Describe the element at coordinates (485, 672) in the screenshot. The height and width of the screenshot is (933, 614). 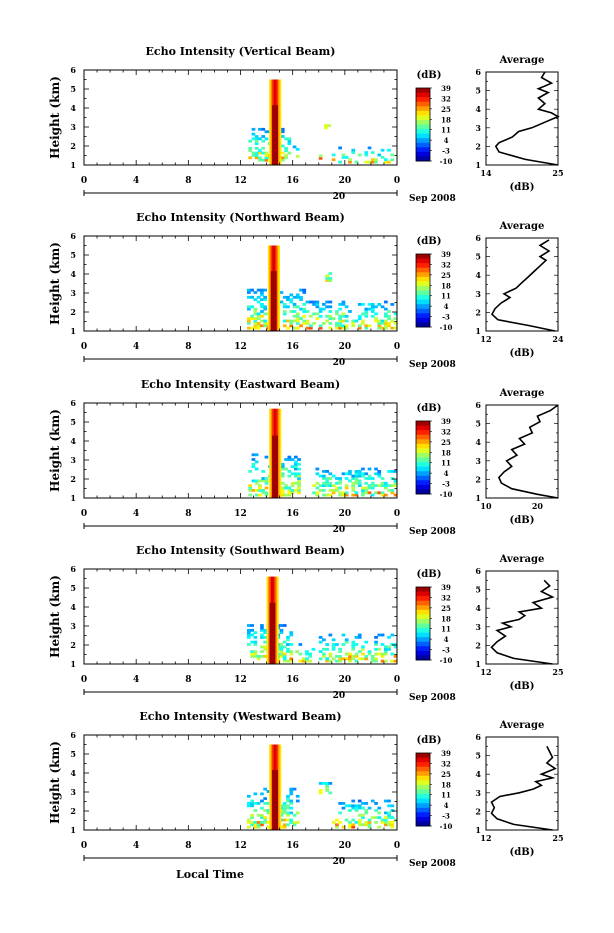
I see `average-x-tick-label: 12` at that location.